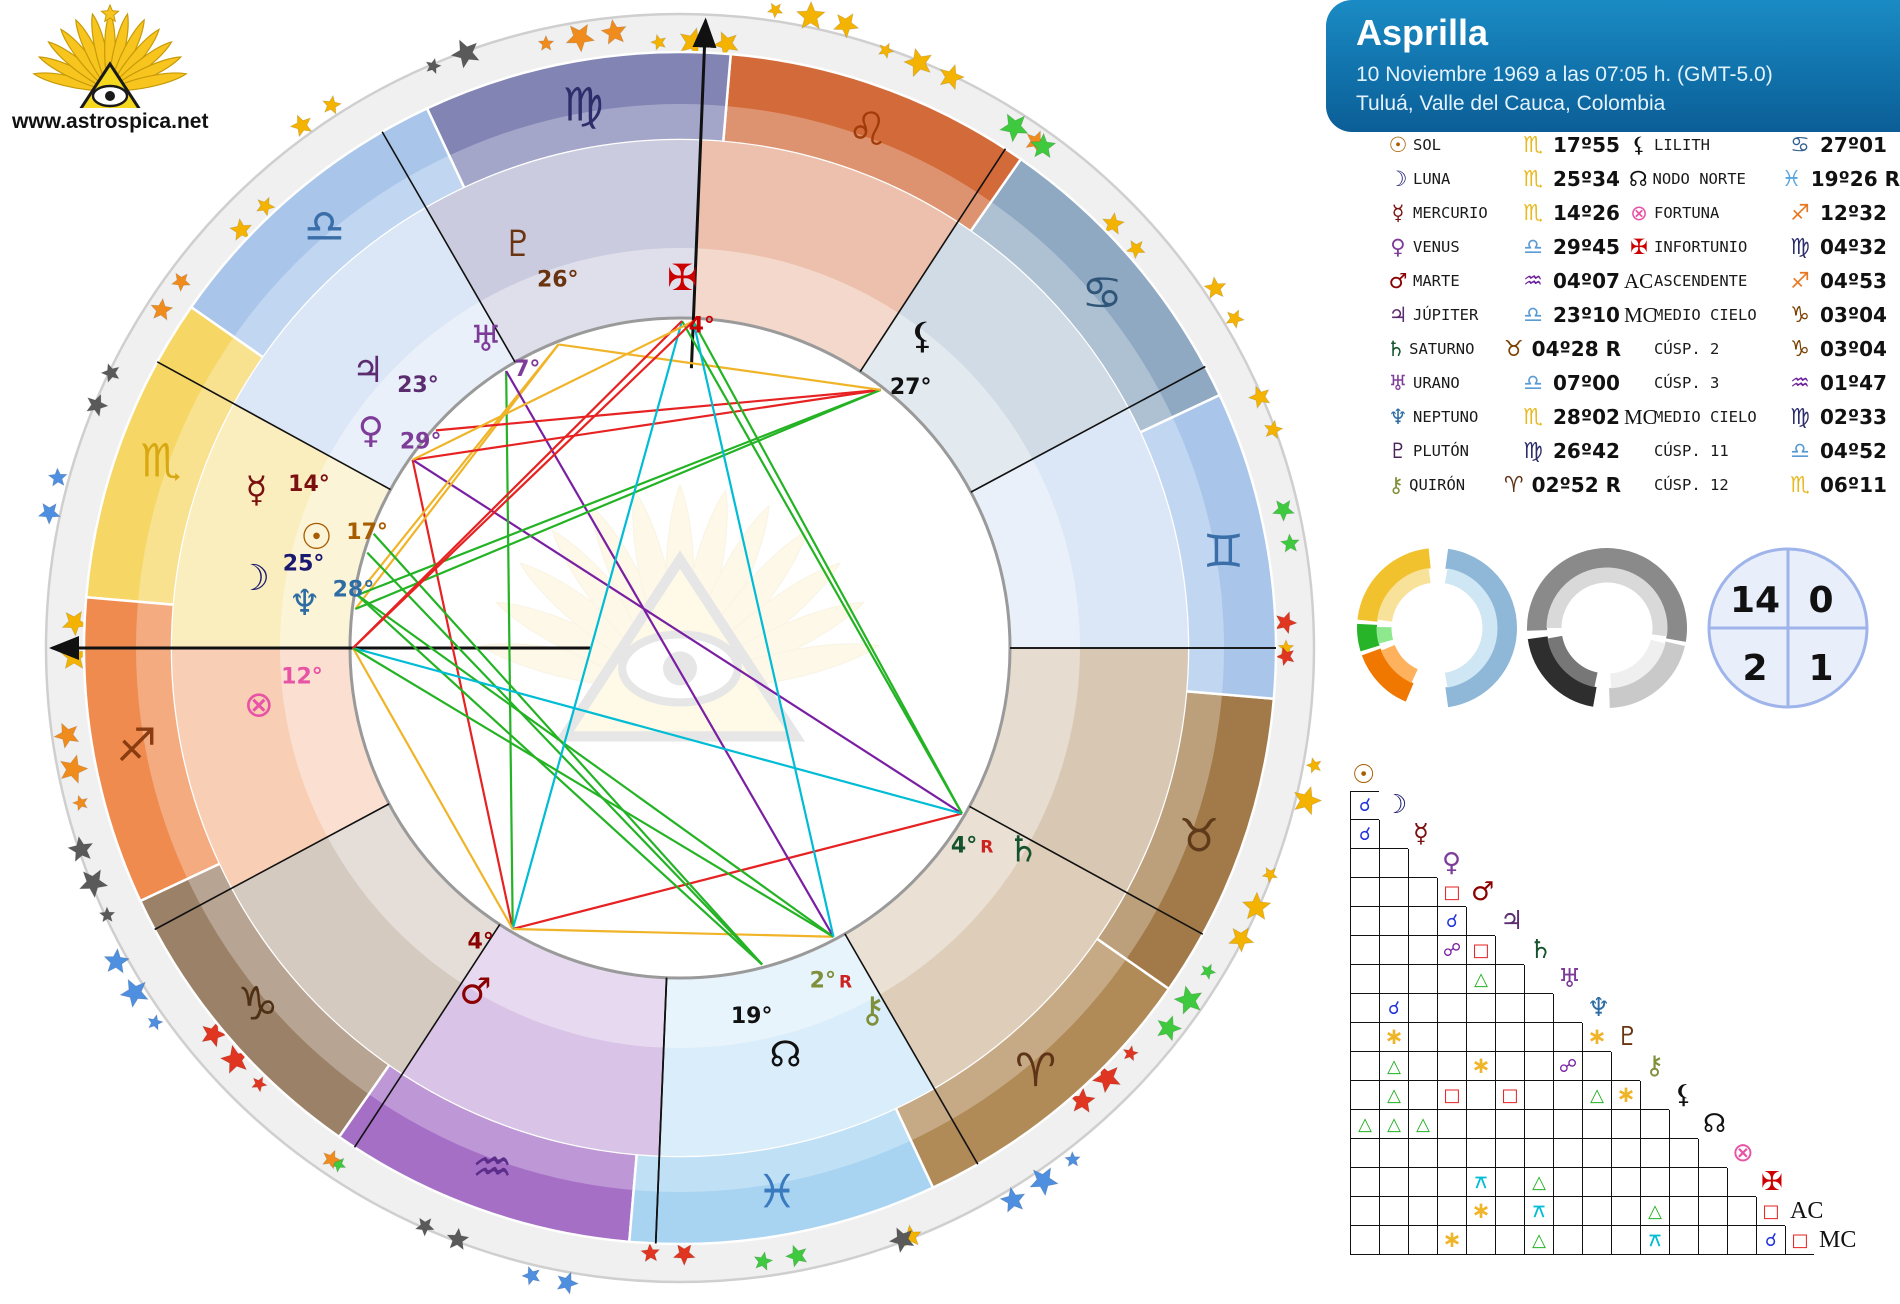 This screenshot has width=1900, height=1304. What do you see at coordinates (1393, 979) in the screenshot?
I see `aspect-cell-URANO-LUNA` at bounding box center [1393, 979].